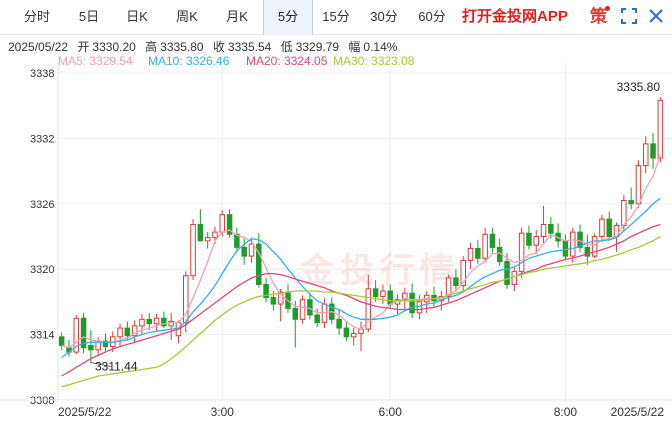 This screenshot has width=672, height=422. Describe the element at coordinates (38, 47) in the screenshot. I see `info-date: 2025/05/22` at that location.